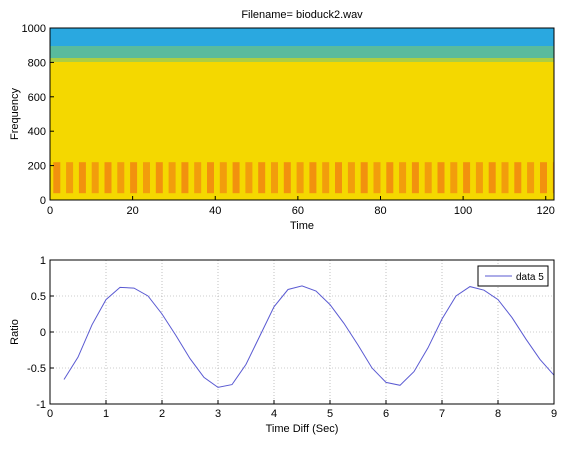 This screenshot has width=566, height=463. I want to click on y-tick-label: 1000, so click(34, 29).